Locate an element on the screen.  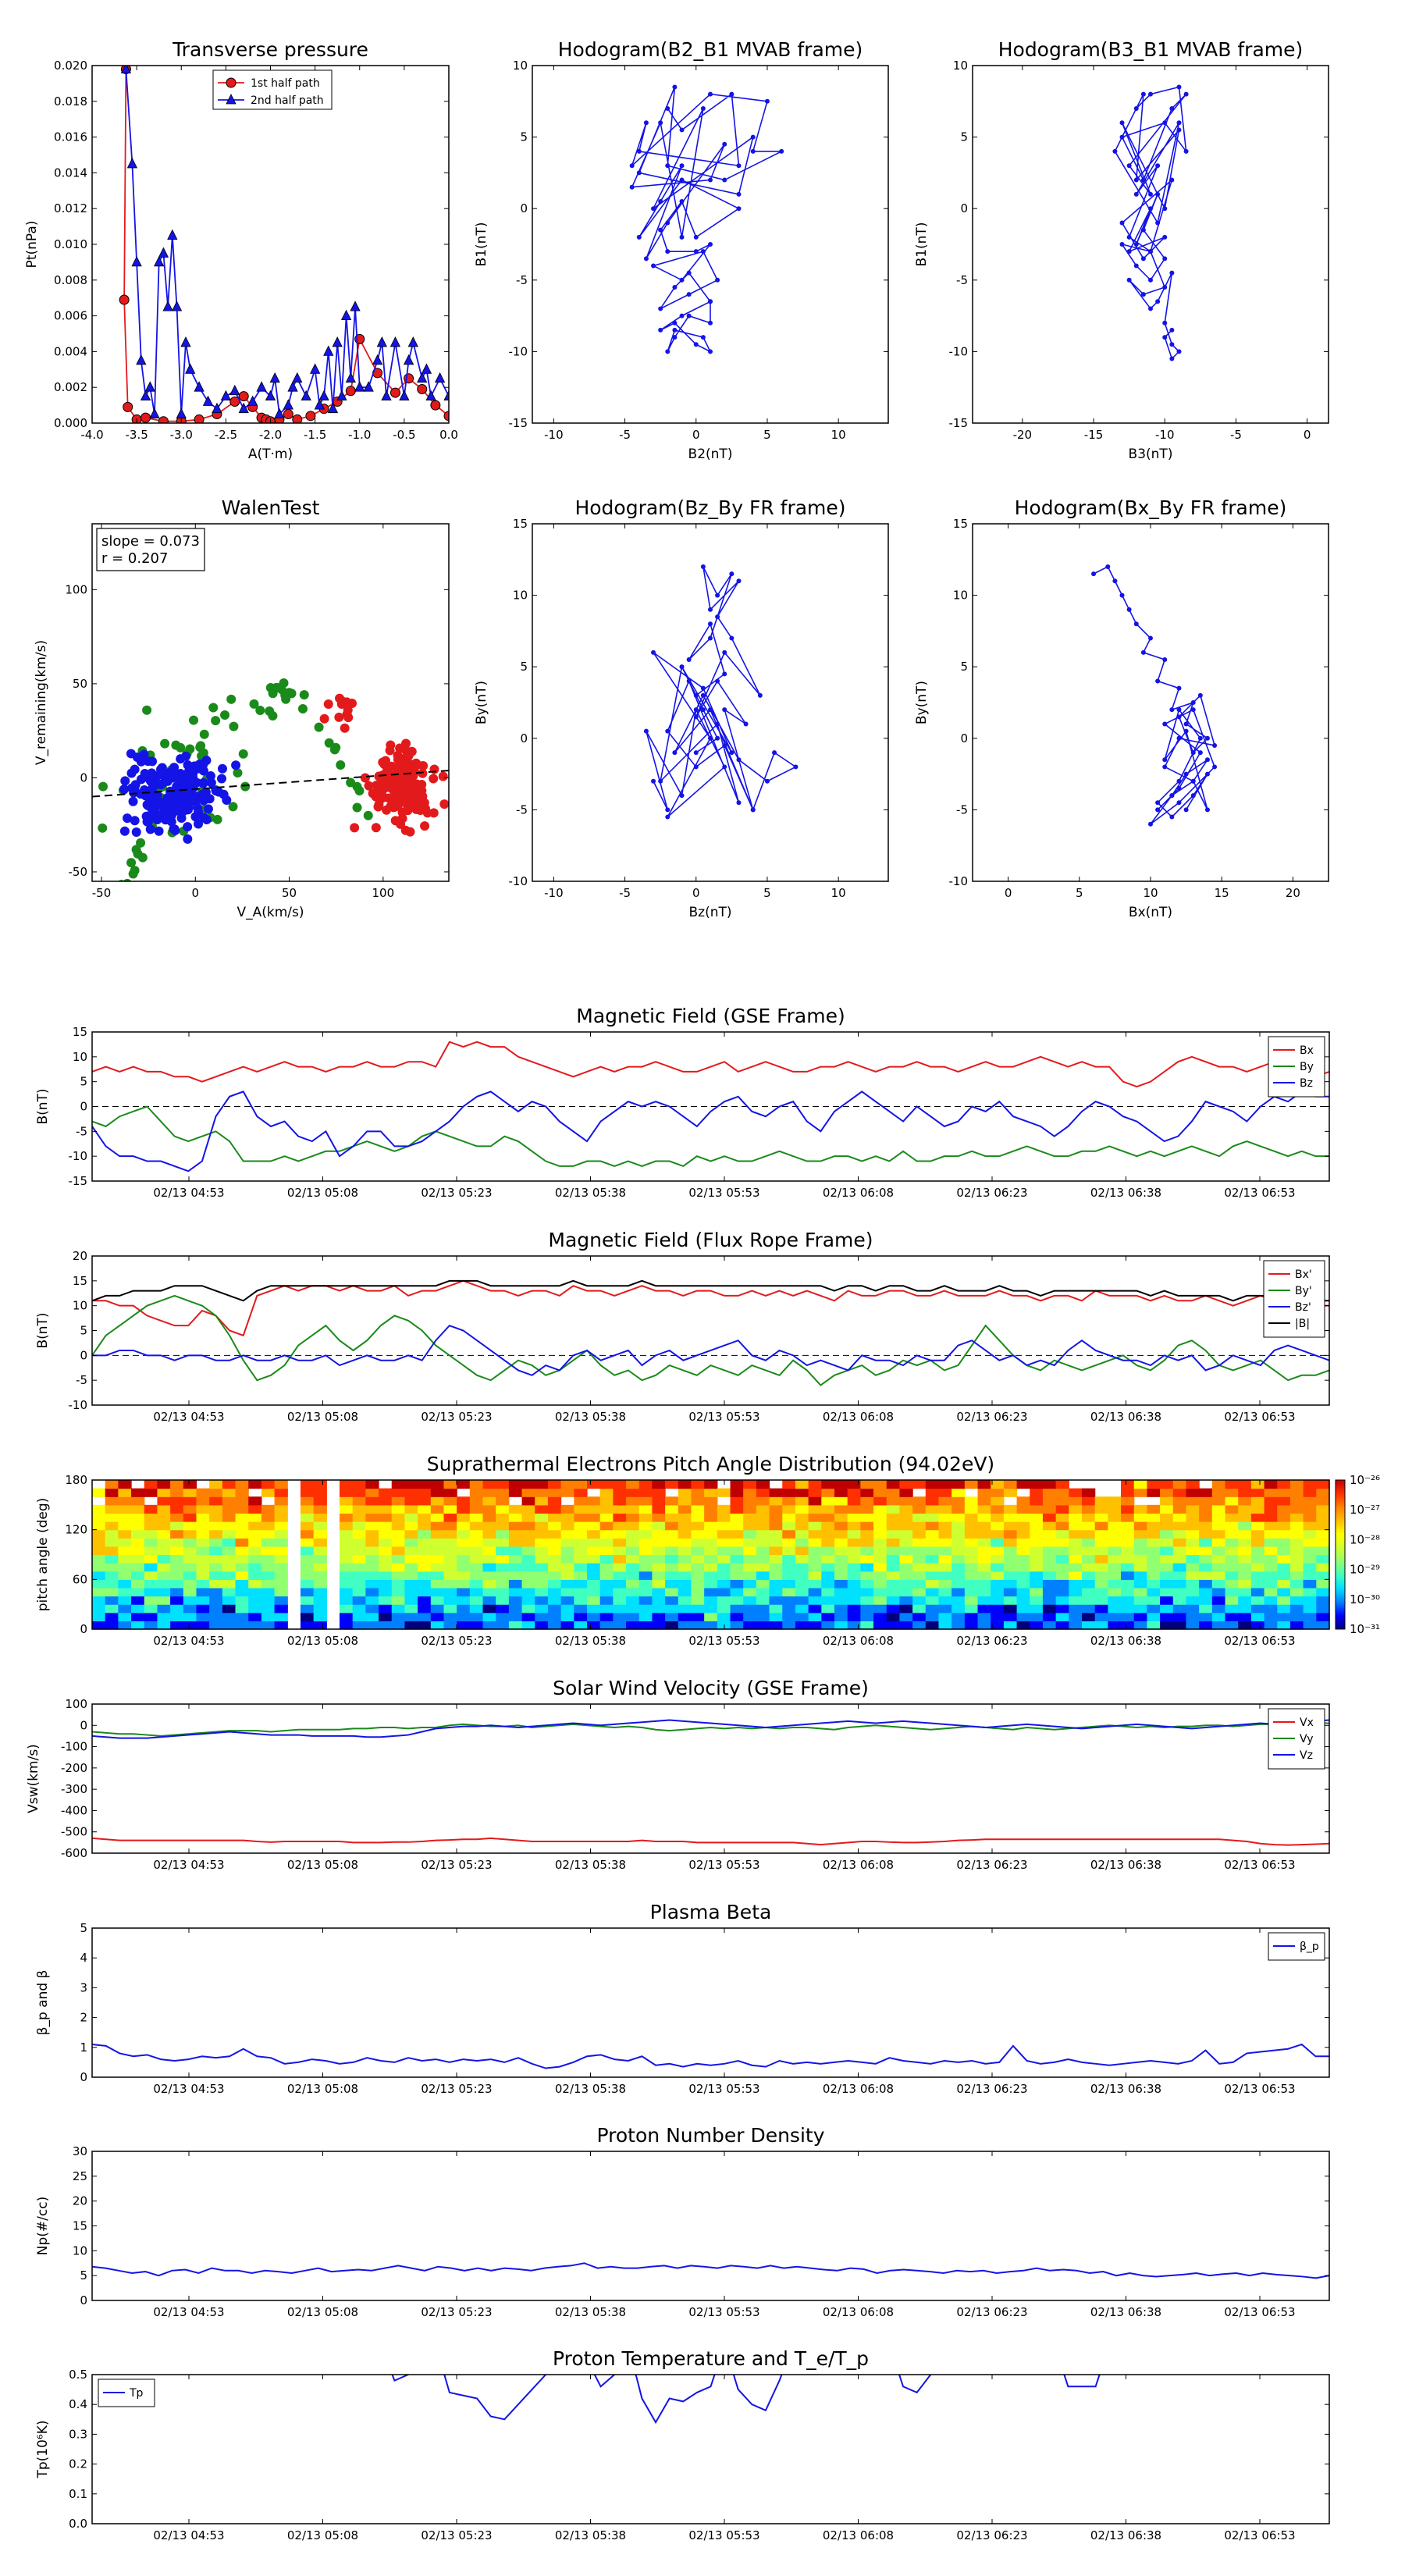
y-tick-label: -10 is located at coordinates (78, 1156).